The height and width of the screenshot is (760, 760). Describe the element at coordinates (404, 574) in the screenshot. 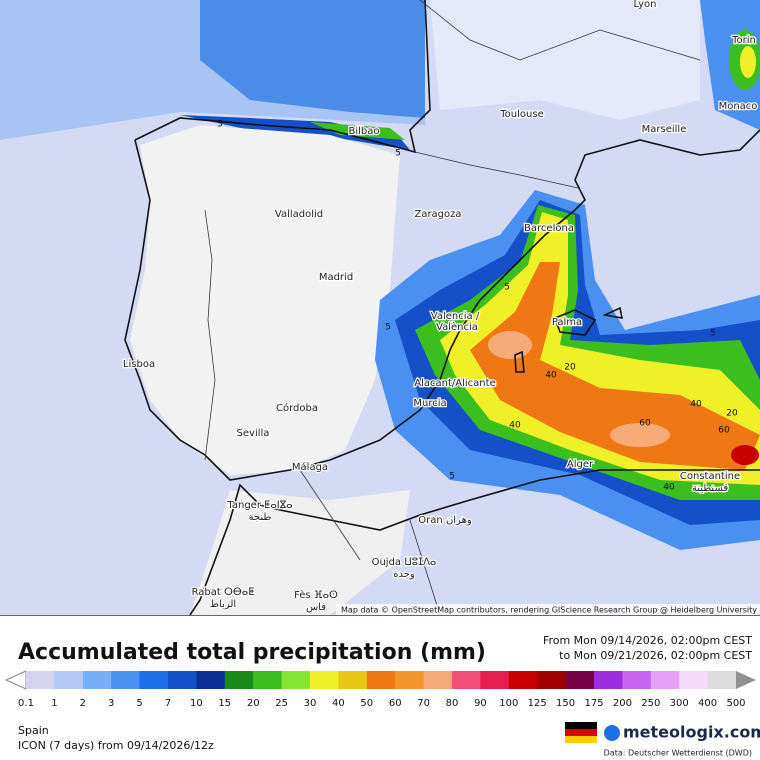

I see `city-label: وجدة` at that location.